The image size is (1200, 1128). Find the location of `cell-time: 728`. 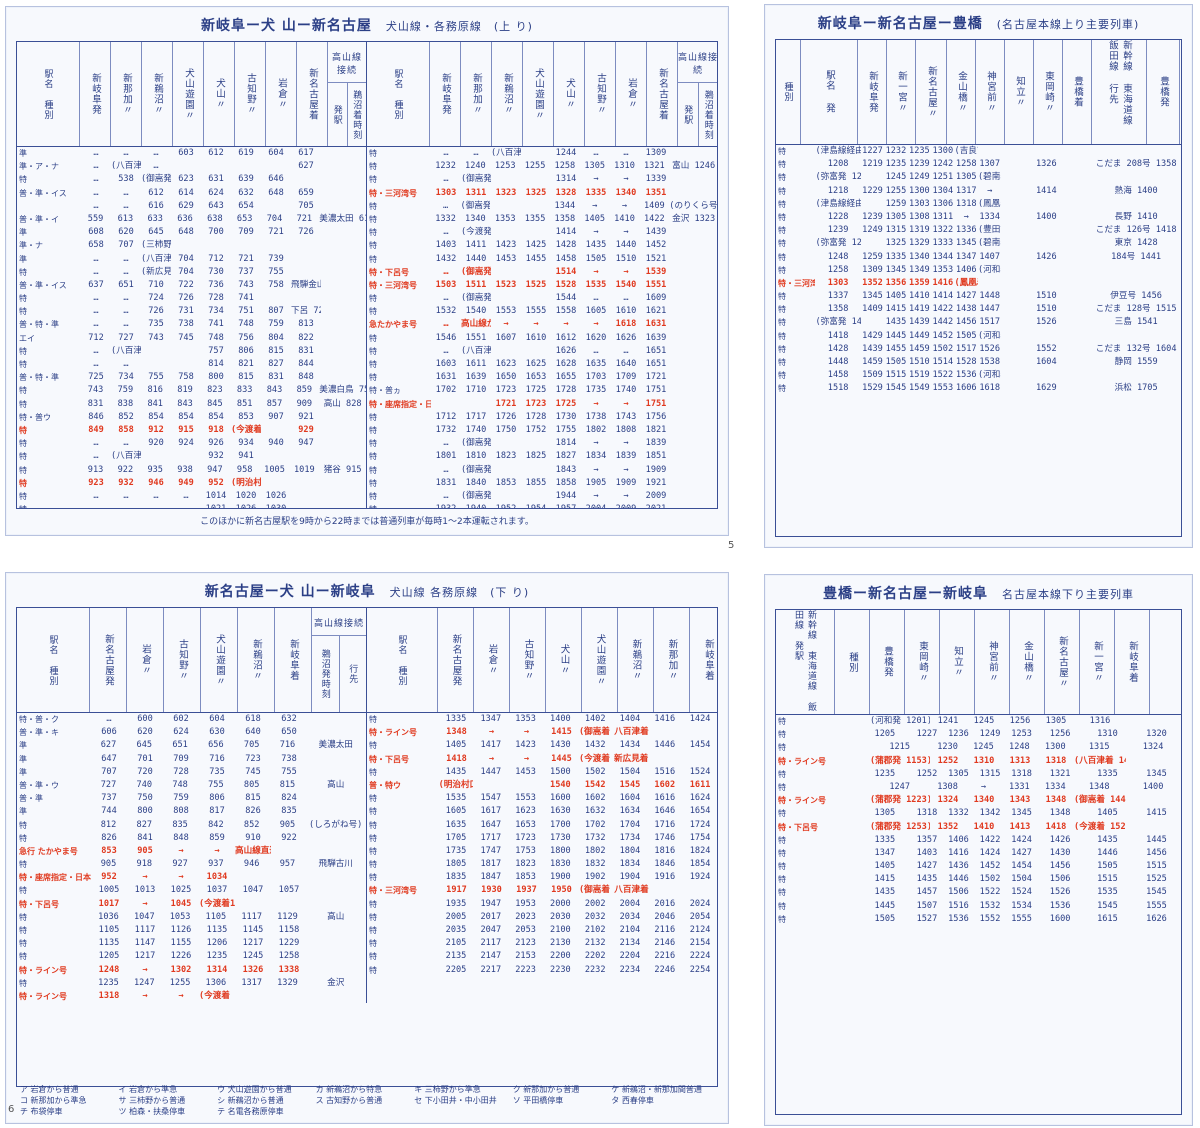

cell-time: 728 is located at coordinates (216, 298).